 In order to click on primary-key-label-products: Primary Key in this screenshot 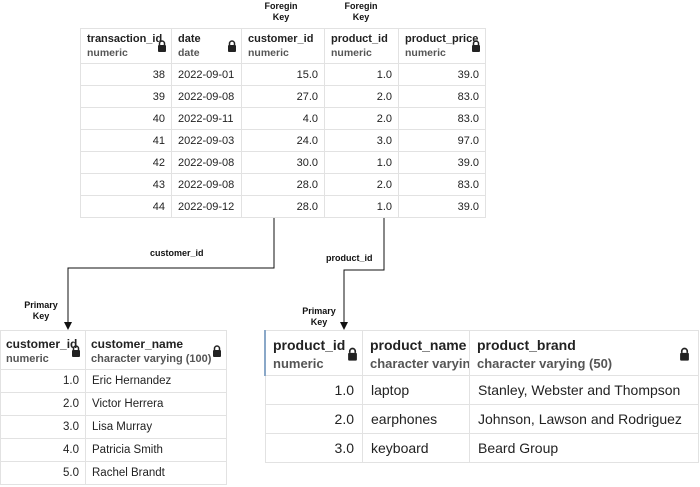, I will do `click(319, 316)`.